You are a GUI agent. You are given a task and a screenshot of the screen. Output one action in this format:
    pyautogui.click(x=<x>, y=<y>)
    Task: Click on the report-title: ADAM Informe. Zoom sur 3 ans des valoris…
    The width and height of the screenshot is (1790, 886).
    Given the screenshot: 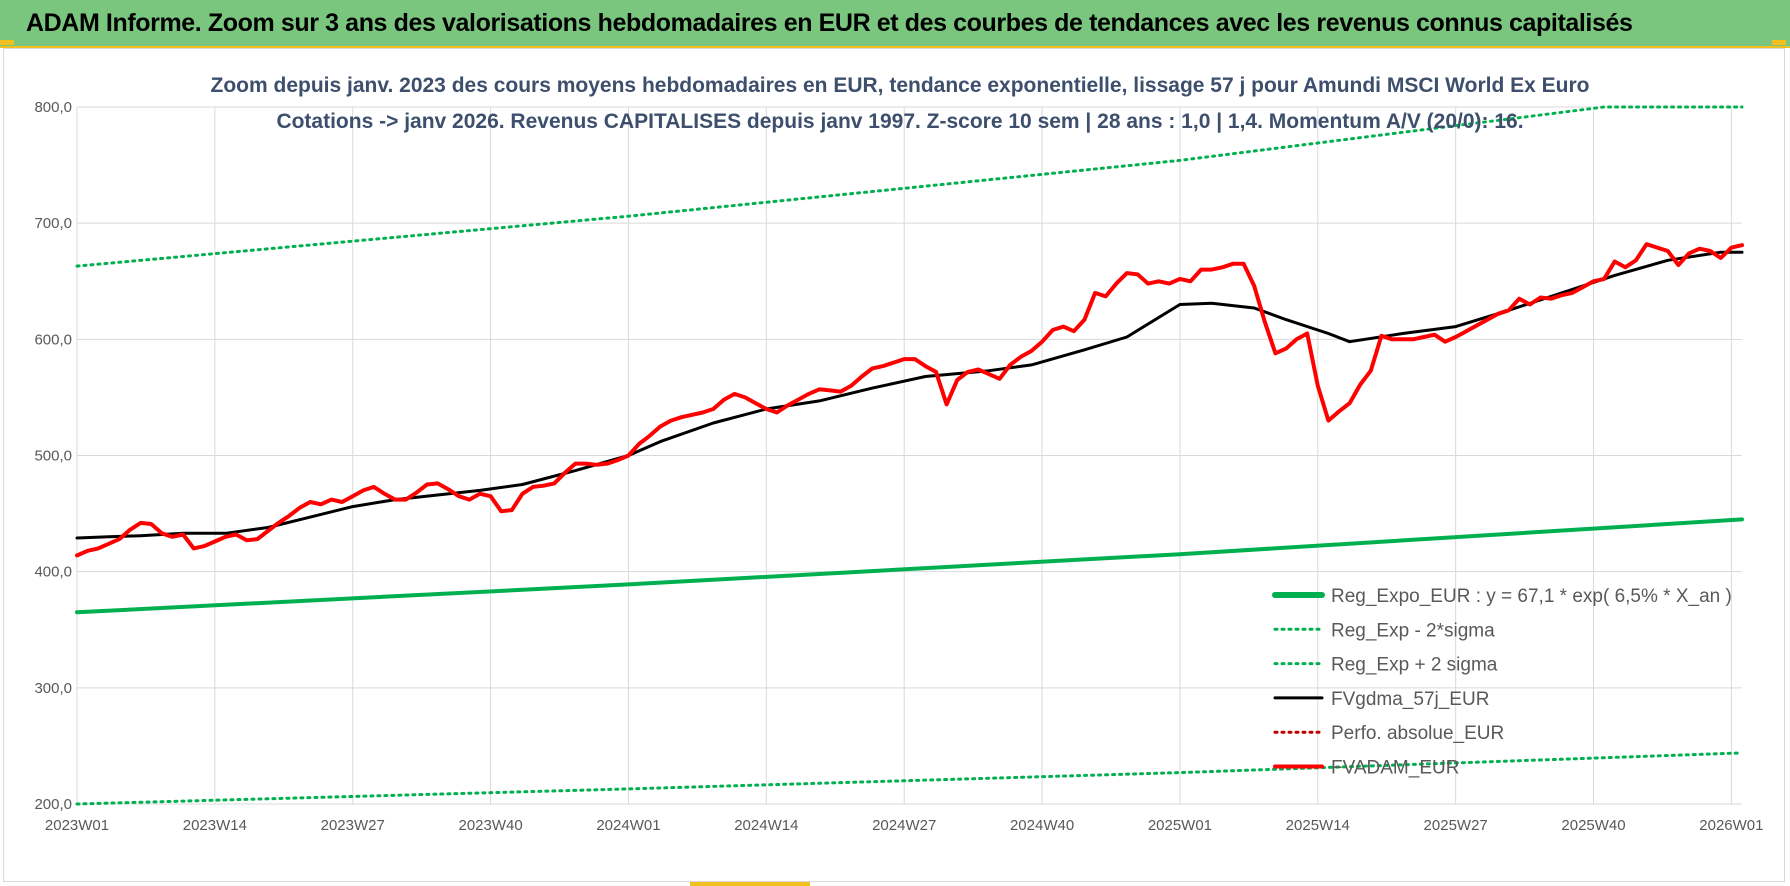 What is the action you would take?
    pyautogui.click(x=829, y=23)
    